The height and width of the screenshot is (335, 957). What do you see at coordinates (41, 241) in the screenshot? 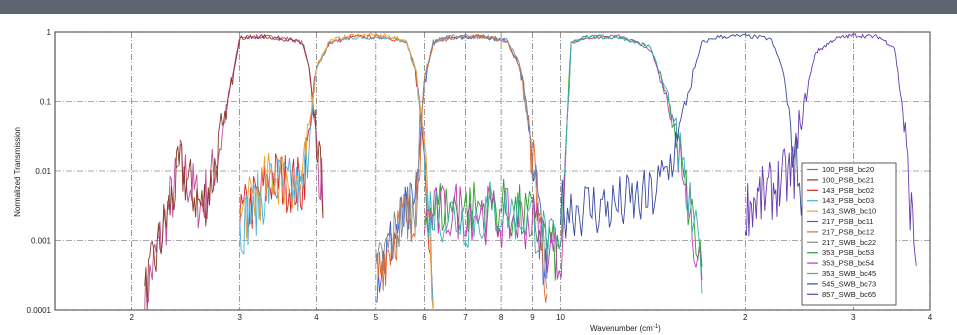
I see `y-tick-label: 0.001` at bounding box center [41, 241].